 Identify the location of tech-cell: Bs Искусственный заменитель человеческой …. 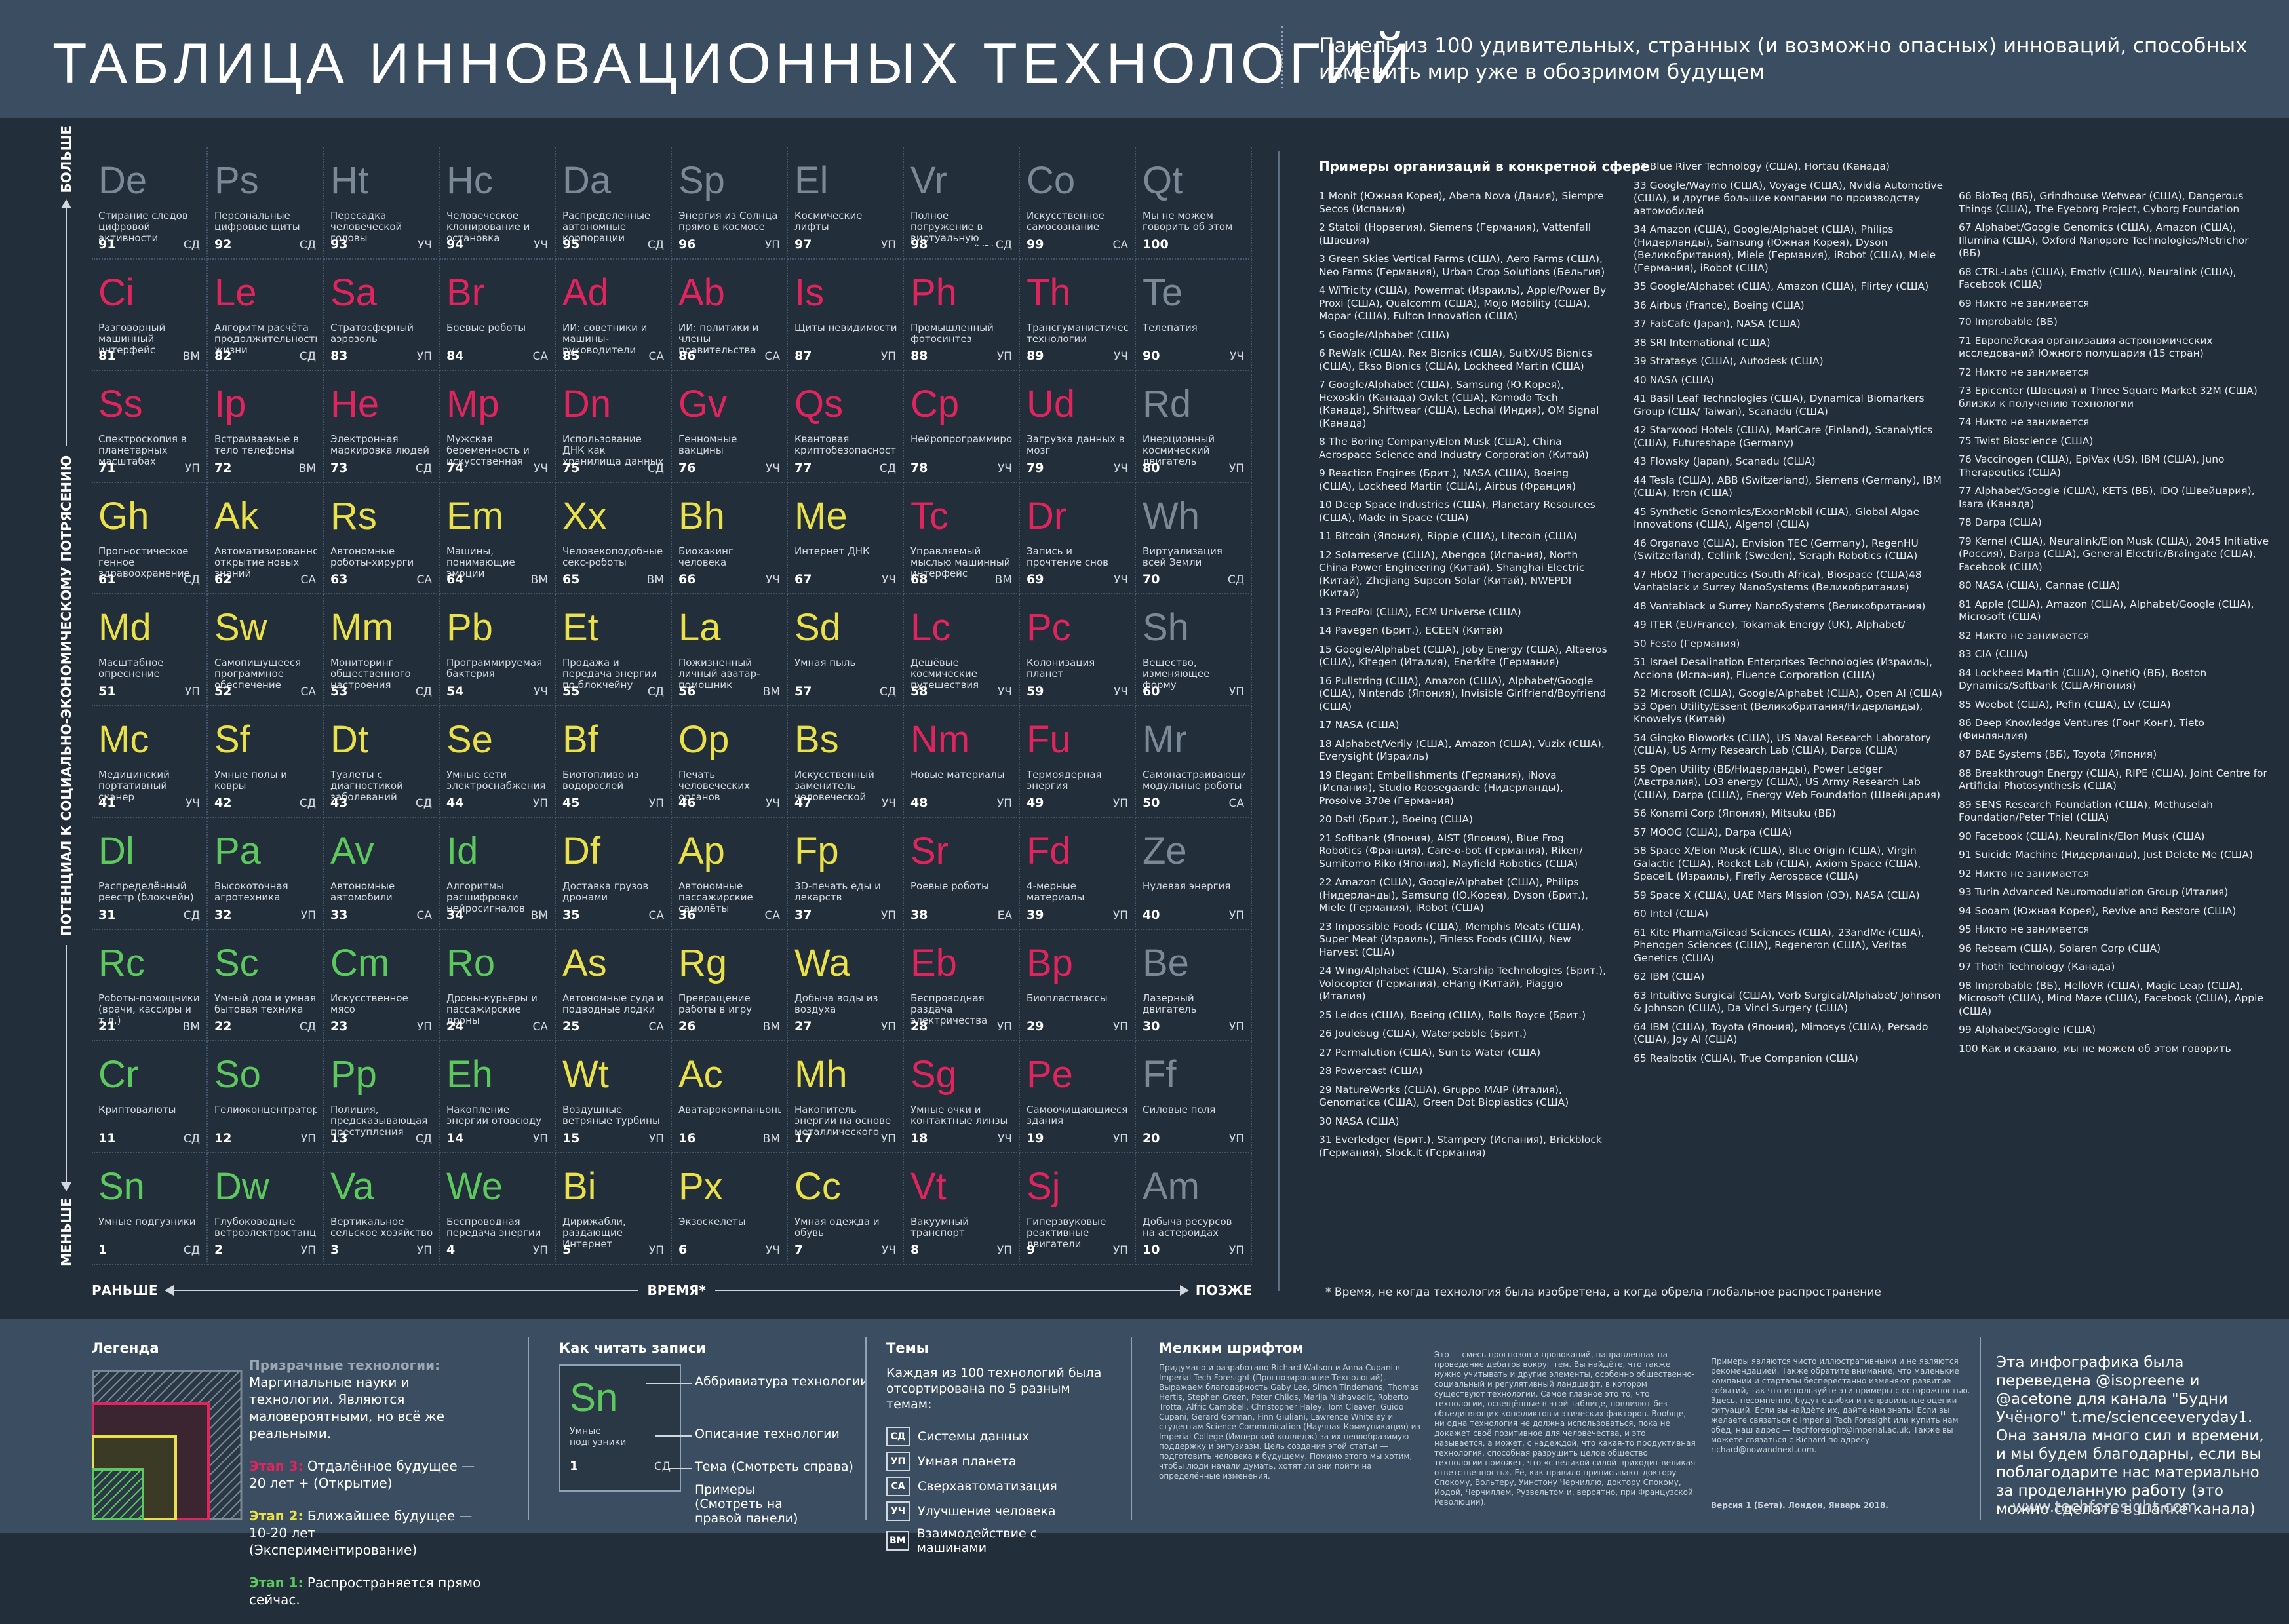
(846, 762).